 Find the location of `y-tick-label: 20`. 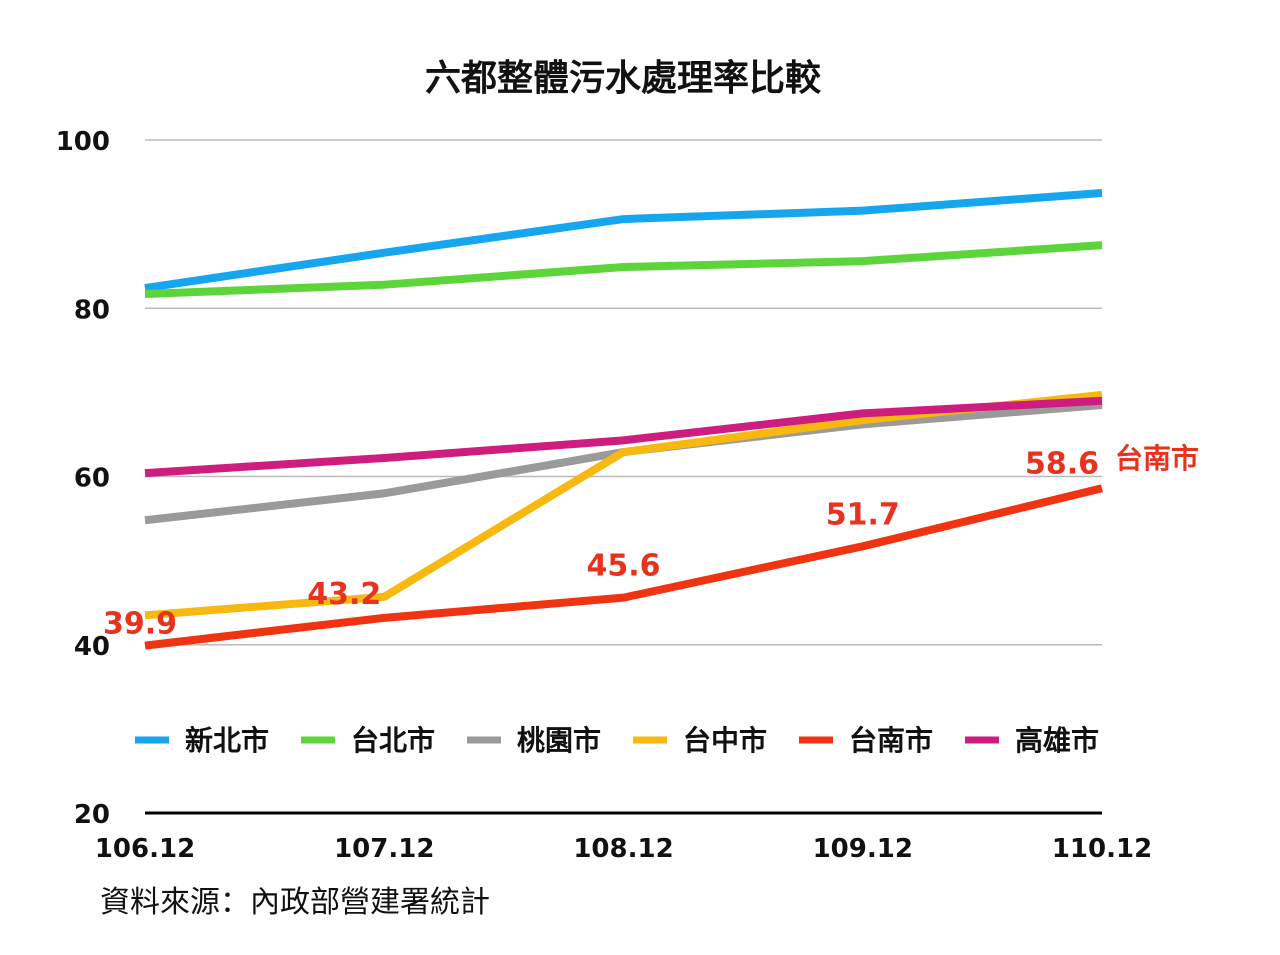

y-tick-label: 20 is located at coordinates (92, 815).